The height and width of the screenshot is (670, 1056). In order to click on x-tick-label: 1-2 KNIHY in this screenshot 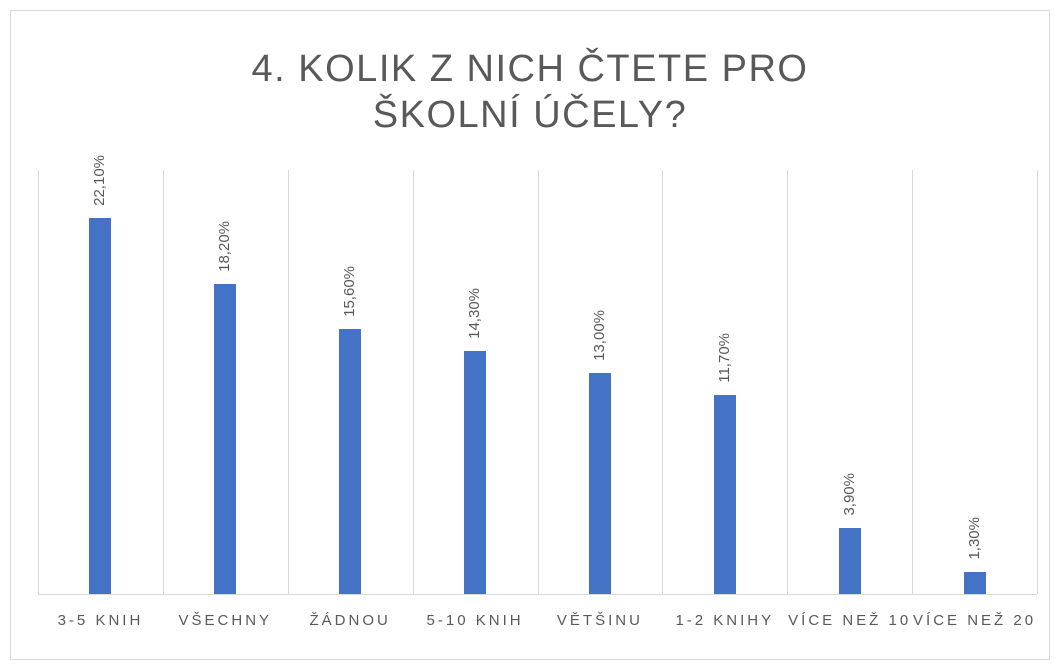, I will do `click(725, 620)`.